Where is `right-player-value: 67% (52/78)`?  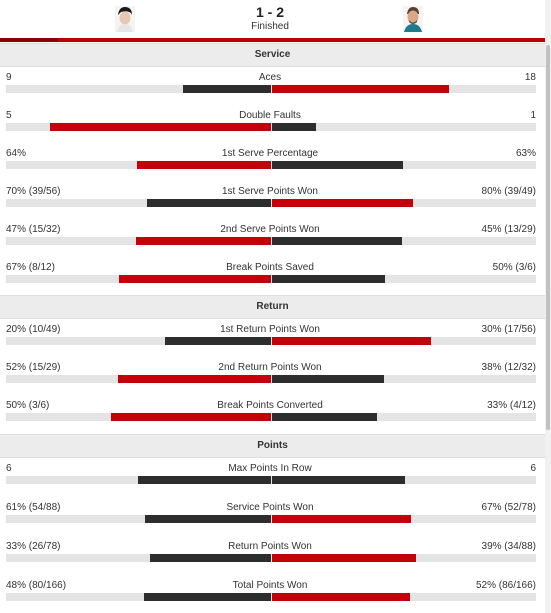
right-player-value: 67% (52/78) is located at coordinates (508, 507).